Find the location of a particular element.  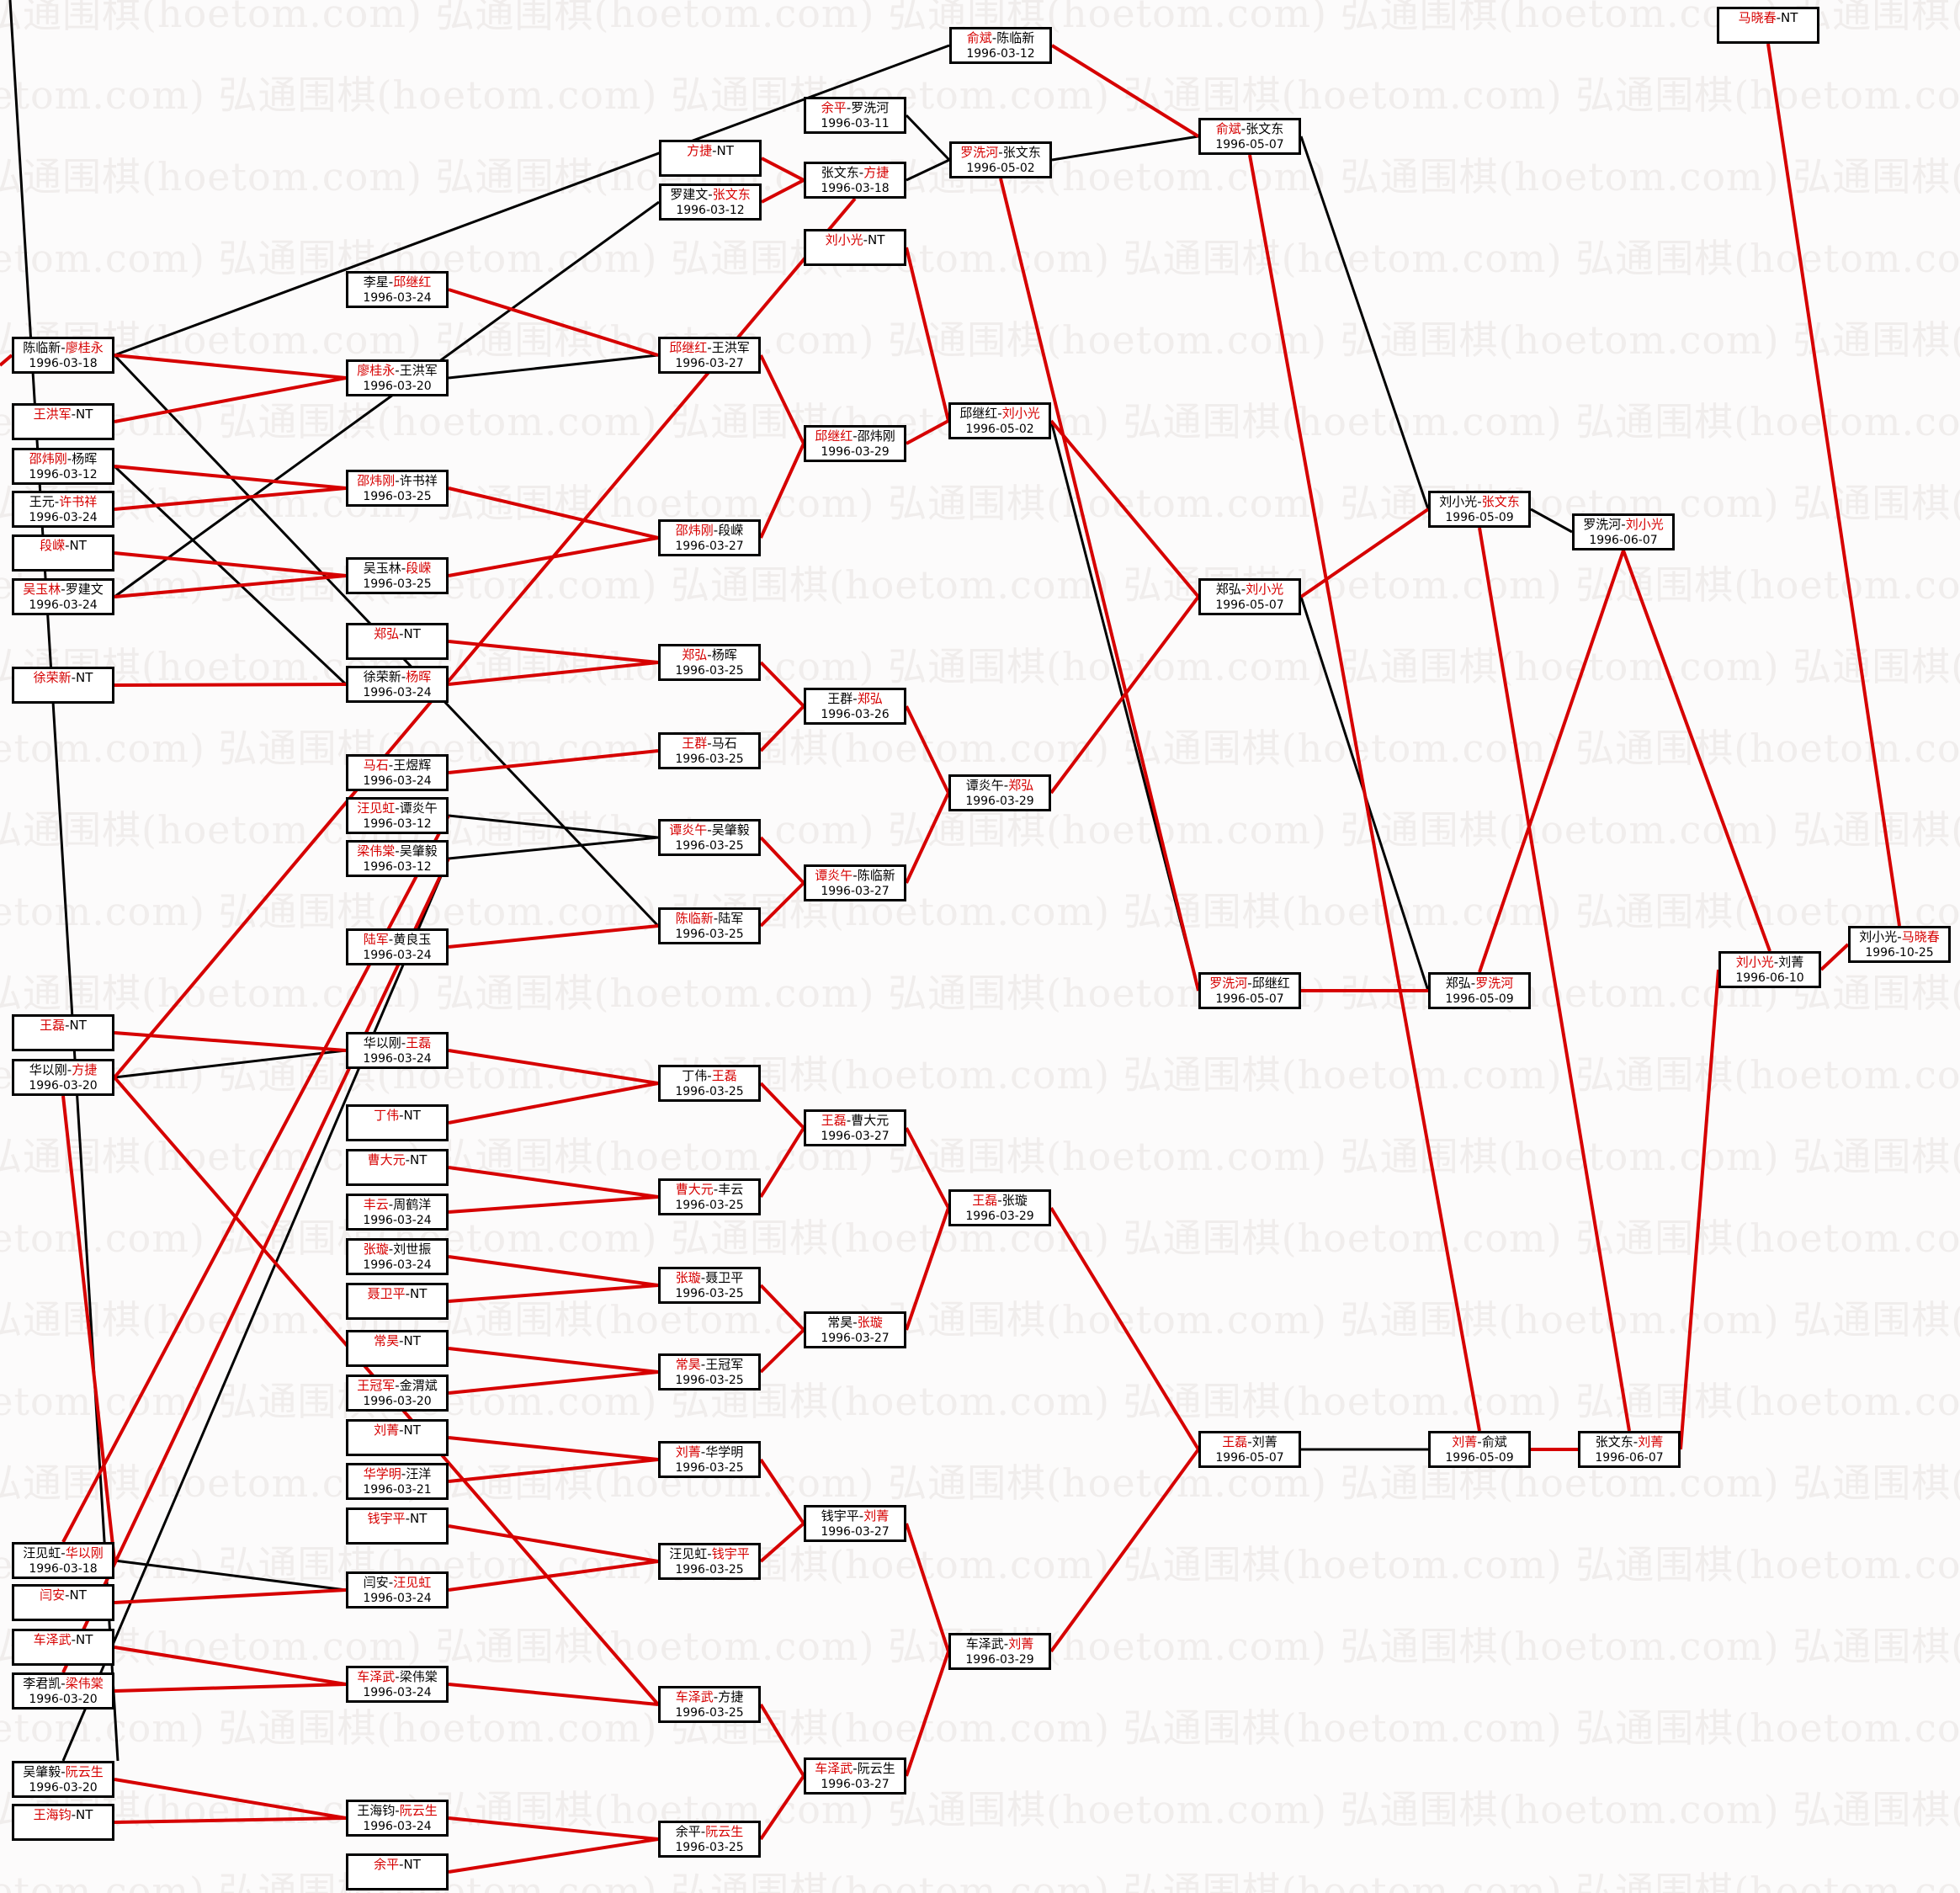

player2-name: NT is located at coordinates (412, 1864).